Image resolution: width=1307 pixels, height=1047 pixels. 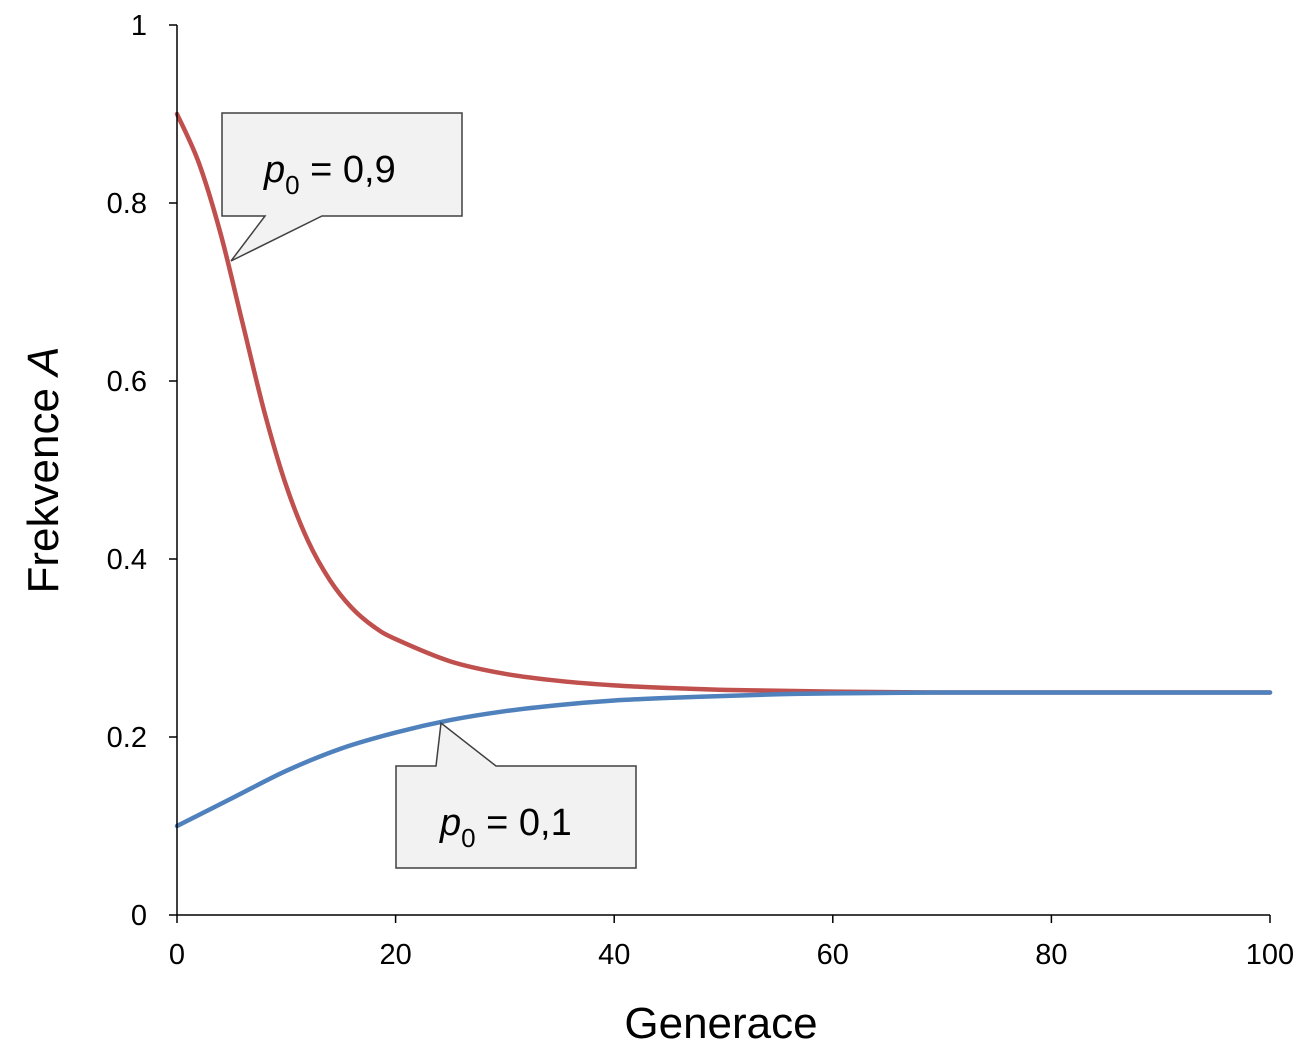 I want to click on callout-blue-value: = 0,1, so click(x=524, y=823).